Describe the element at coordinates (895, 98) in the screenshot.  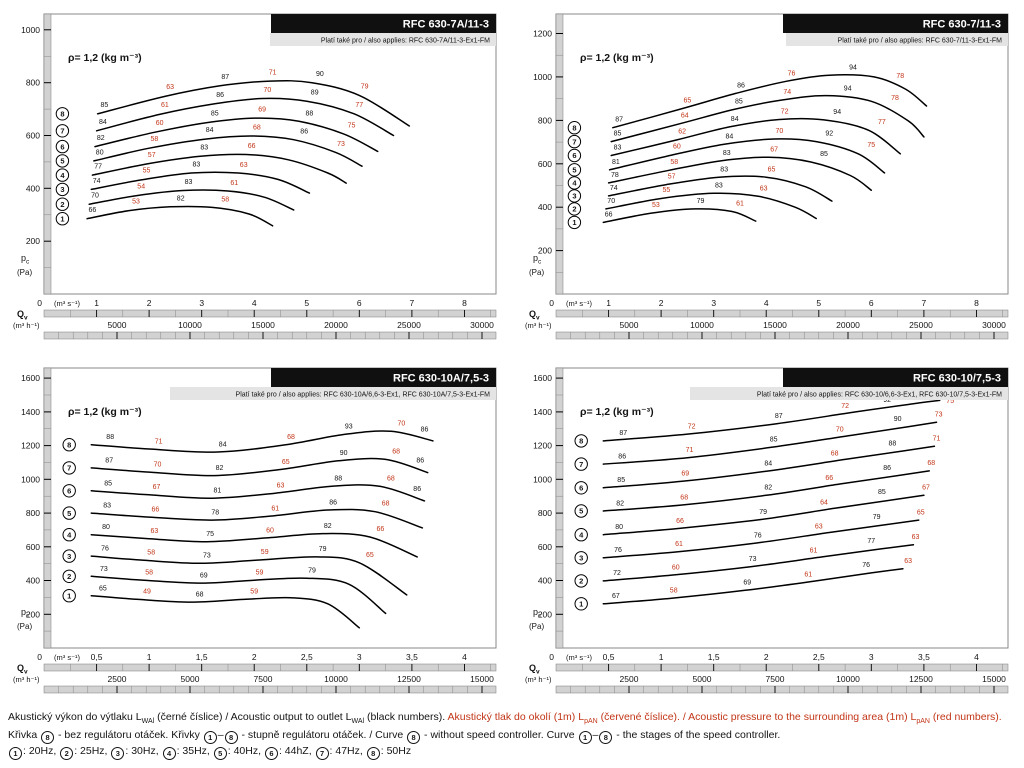
I see `svg-text: 78` at that location.